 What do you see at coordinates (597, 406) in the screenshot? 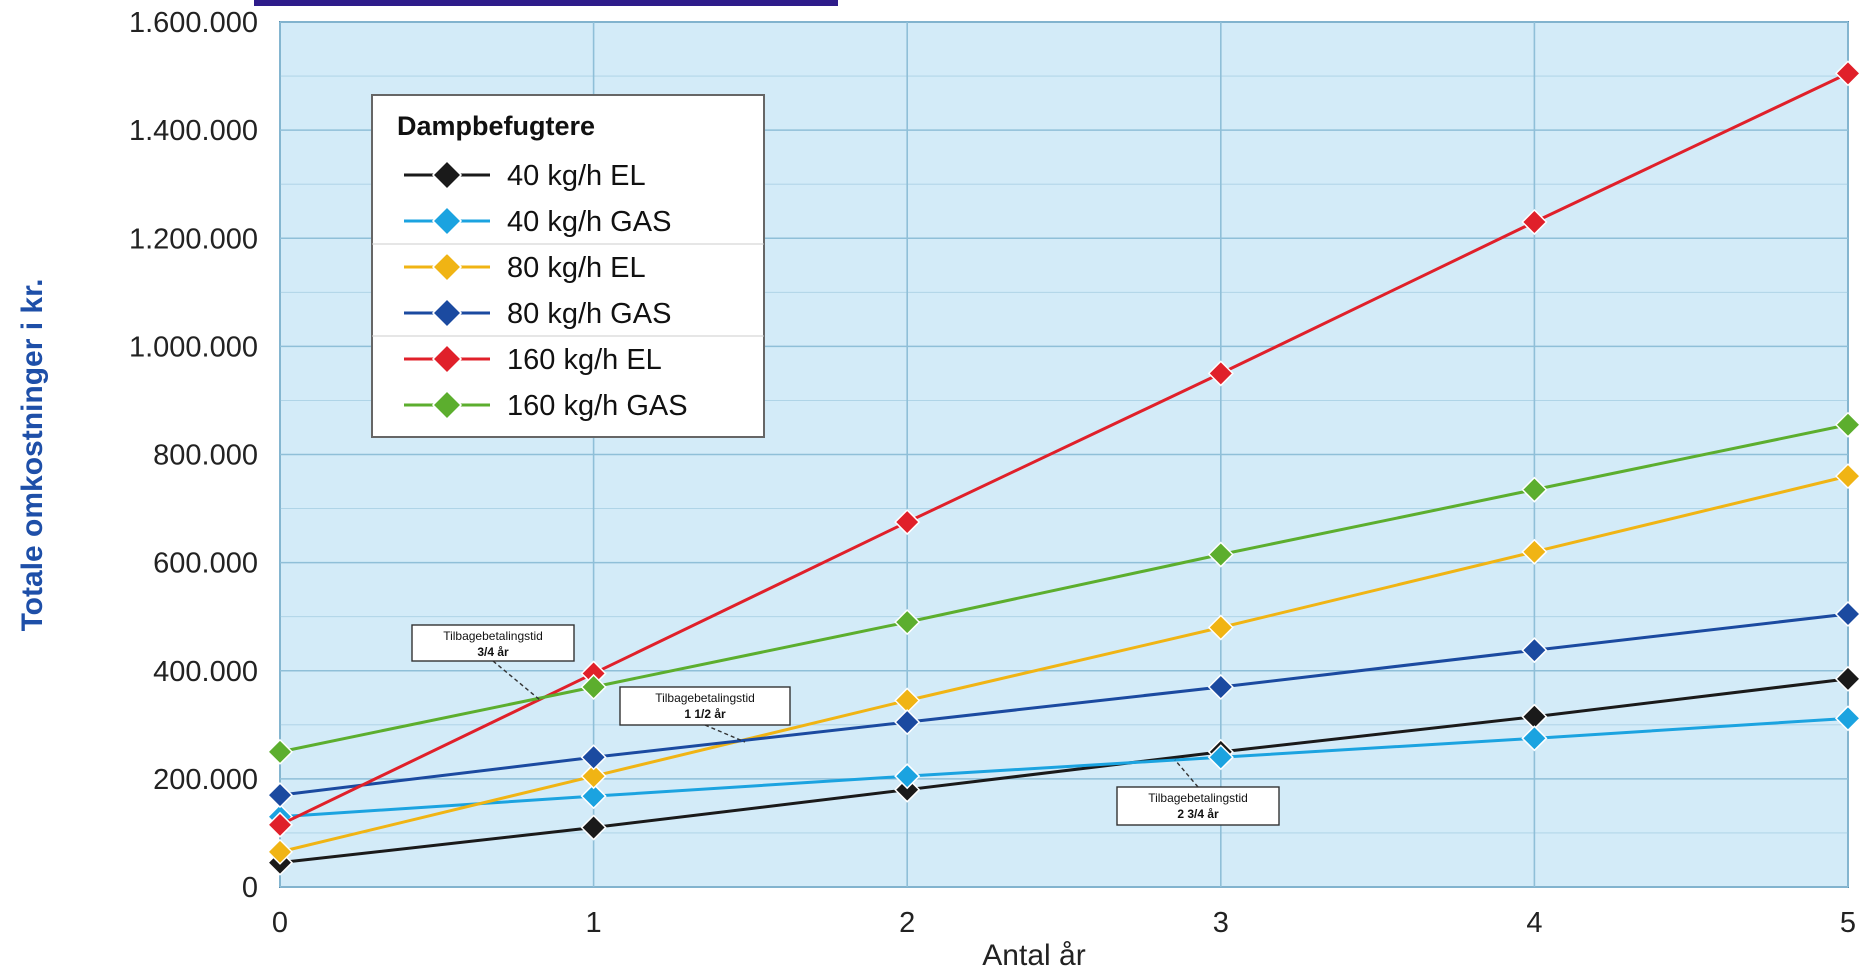
I see `legend-label: 160 kg/h GAS` at bounding box center [597, 406].